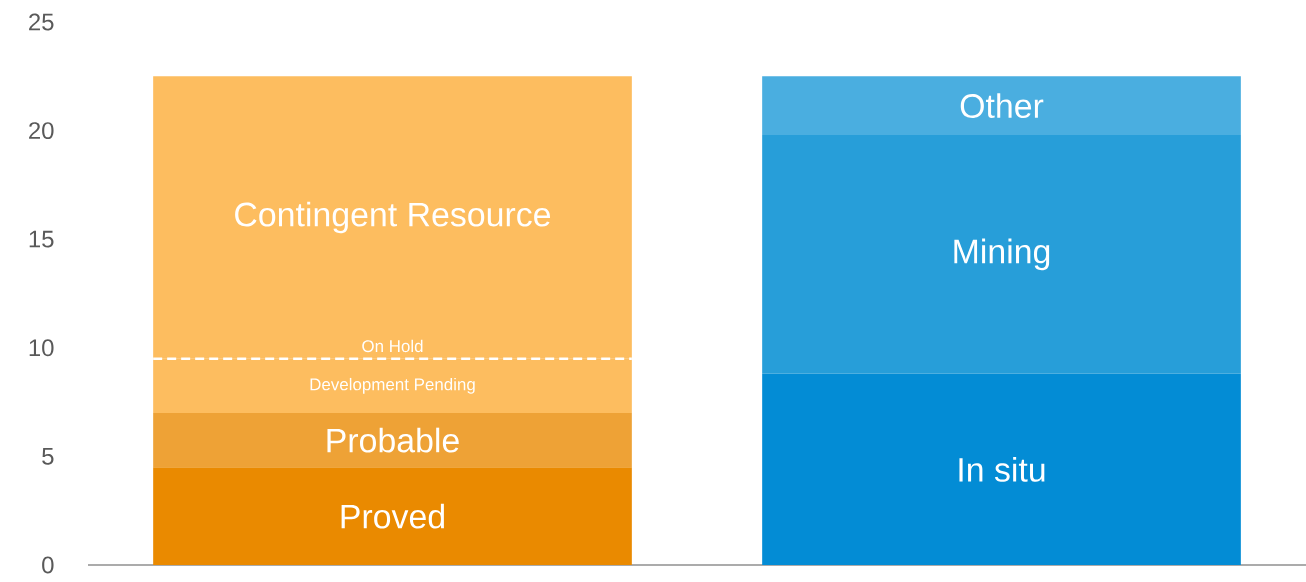  I want to click on annotation: Development Pending, so click(392, 385).